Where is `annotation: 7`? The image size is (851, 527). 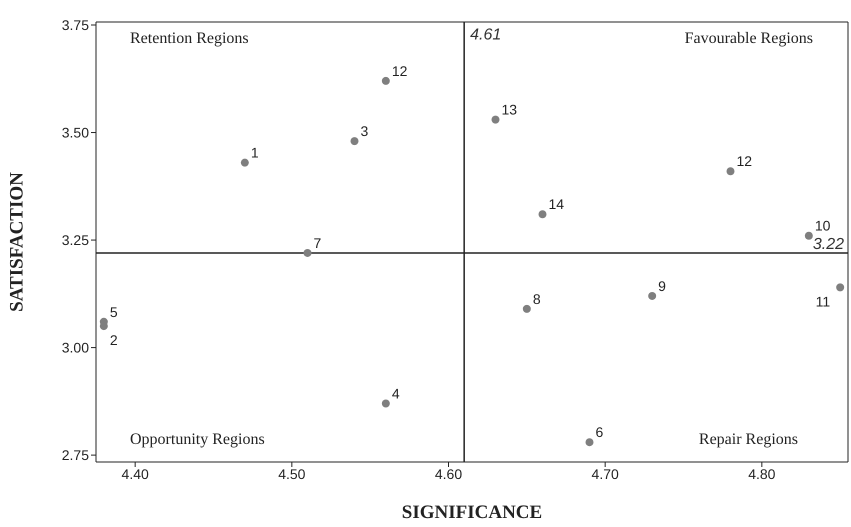 annotation: 7 is located at coordinates (318, 242).